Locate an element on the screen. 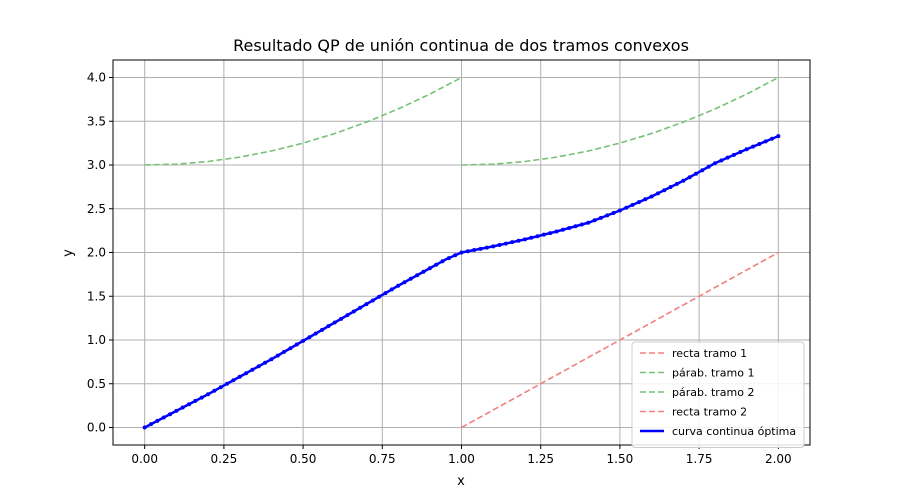  x-tick-label: 0.50 is located at coordinates (303, 459).